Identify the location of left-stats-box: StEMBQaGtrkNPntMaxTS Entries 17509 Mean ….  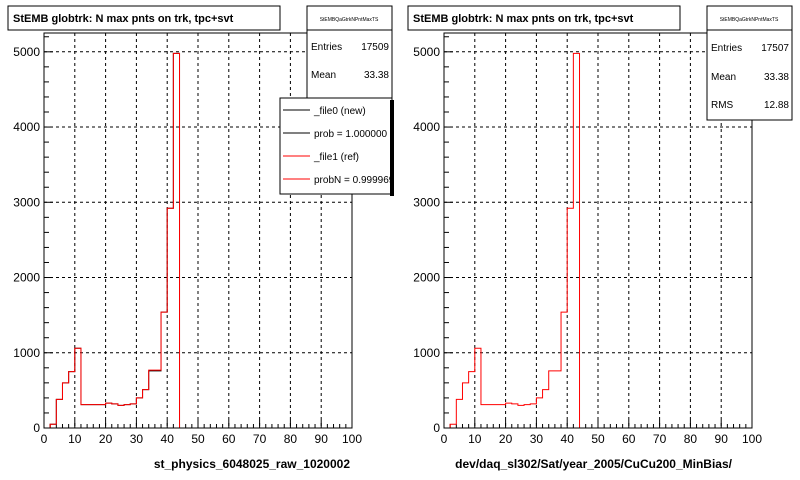
(349, 52).